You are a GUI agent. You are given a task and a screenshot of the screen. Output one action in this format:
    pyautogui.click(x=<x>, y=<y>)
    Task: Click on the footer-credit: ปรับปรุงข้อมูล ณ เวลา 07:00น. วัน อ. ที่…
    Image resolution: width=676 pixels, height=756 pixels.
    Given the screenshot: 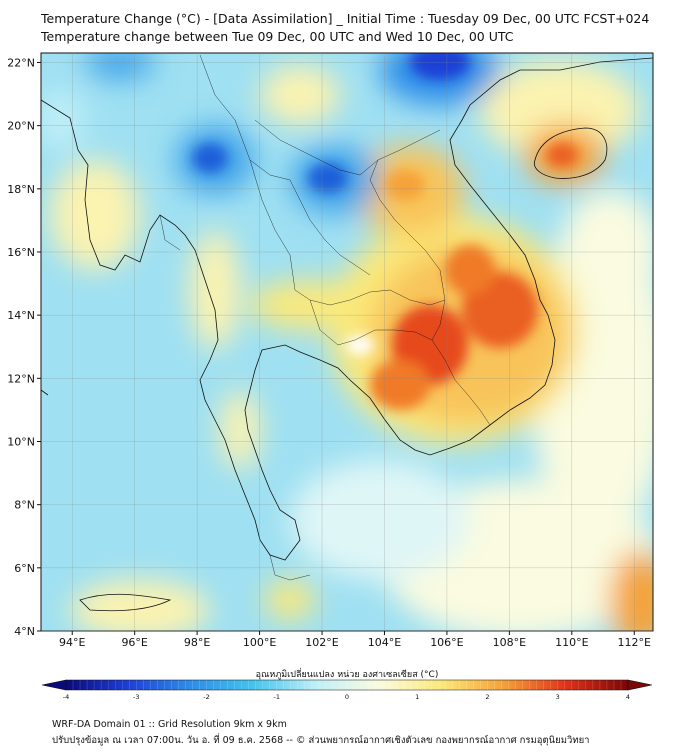 What is the action you would take?
    pyautogui.click(x=321, y=740)
    